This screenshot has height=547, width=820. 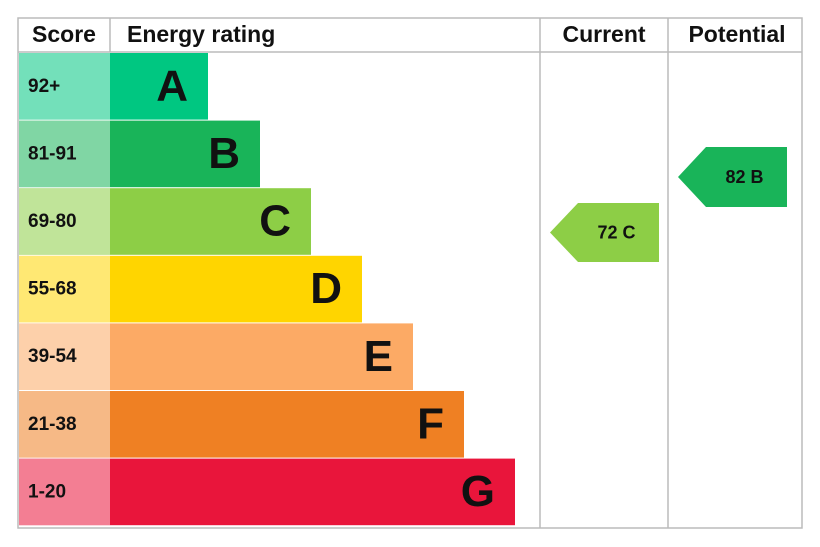 What do you see at coordinates (326, 288) in the screenshot?
I see `rating-letter: D` at bounding box center [326, 288].